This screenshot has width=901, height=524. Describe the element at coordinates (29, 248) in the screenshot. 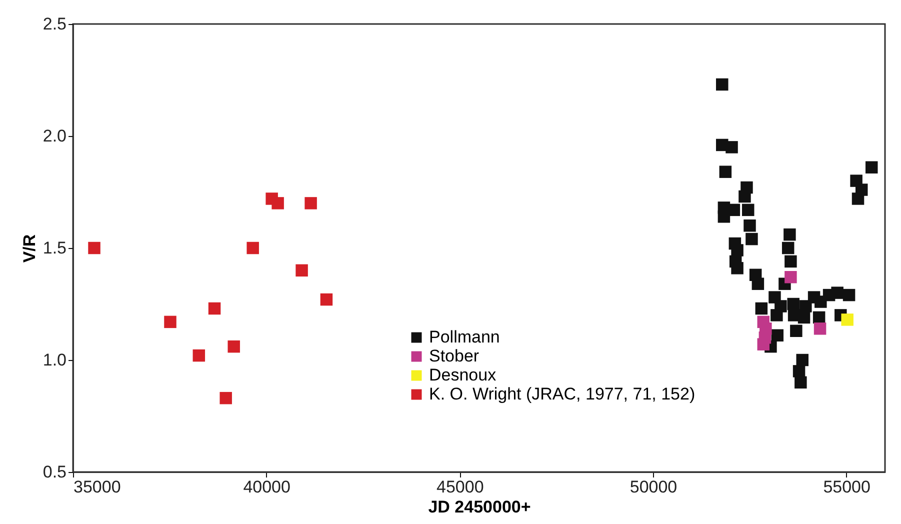

I see `y-axis-title: V/R` at that location.